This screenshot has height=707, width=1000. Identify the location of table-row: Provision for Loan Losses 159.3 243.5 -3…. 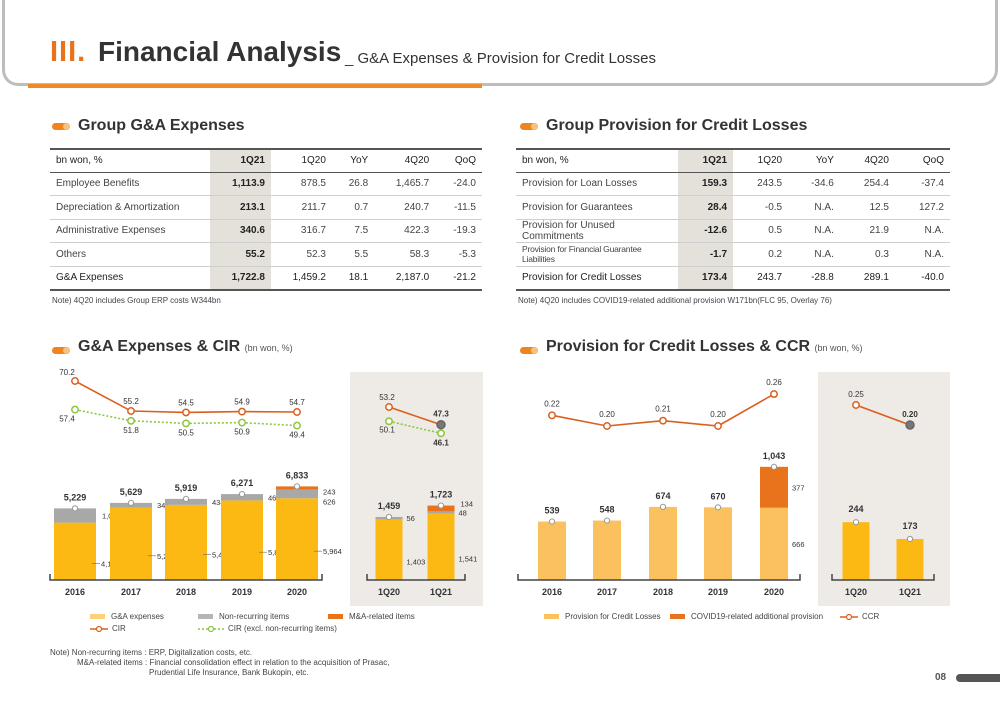
(733, 184).